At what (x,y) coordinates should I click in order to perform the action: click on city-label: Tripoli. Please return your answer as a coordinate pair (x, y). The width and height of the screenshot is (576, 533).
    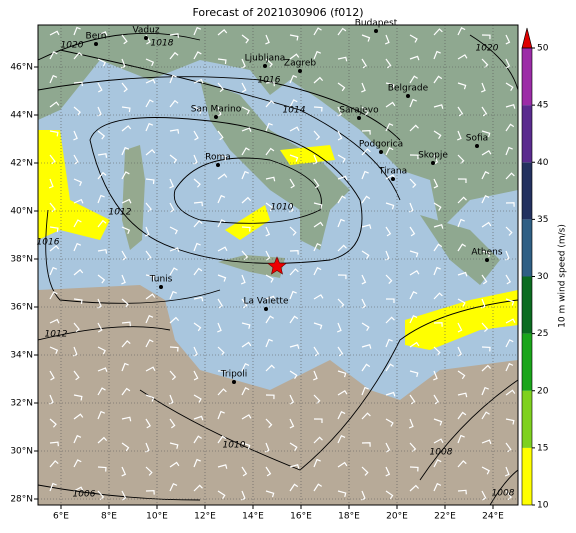
    Looking at the image, I should click on (234, 375).